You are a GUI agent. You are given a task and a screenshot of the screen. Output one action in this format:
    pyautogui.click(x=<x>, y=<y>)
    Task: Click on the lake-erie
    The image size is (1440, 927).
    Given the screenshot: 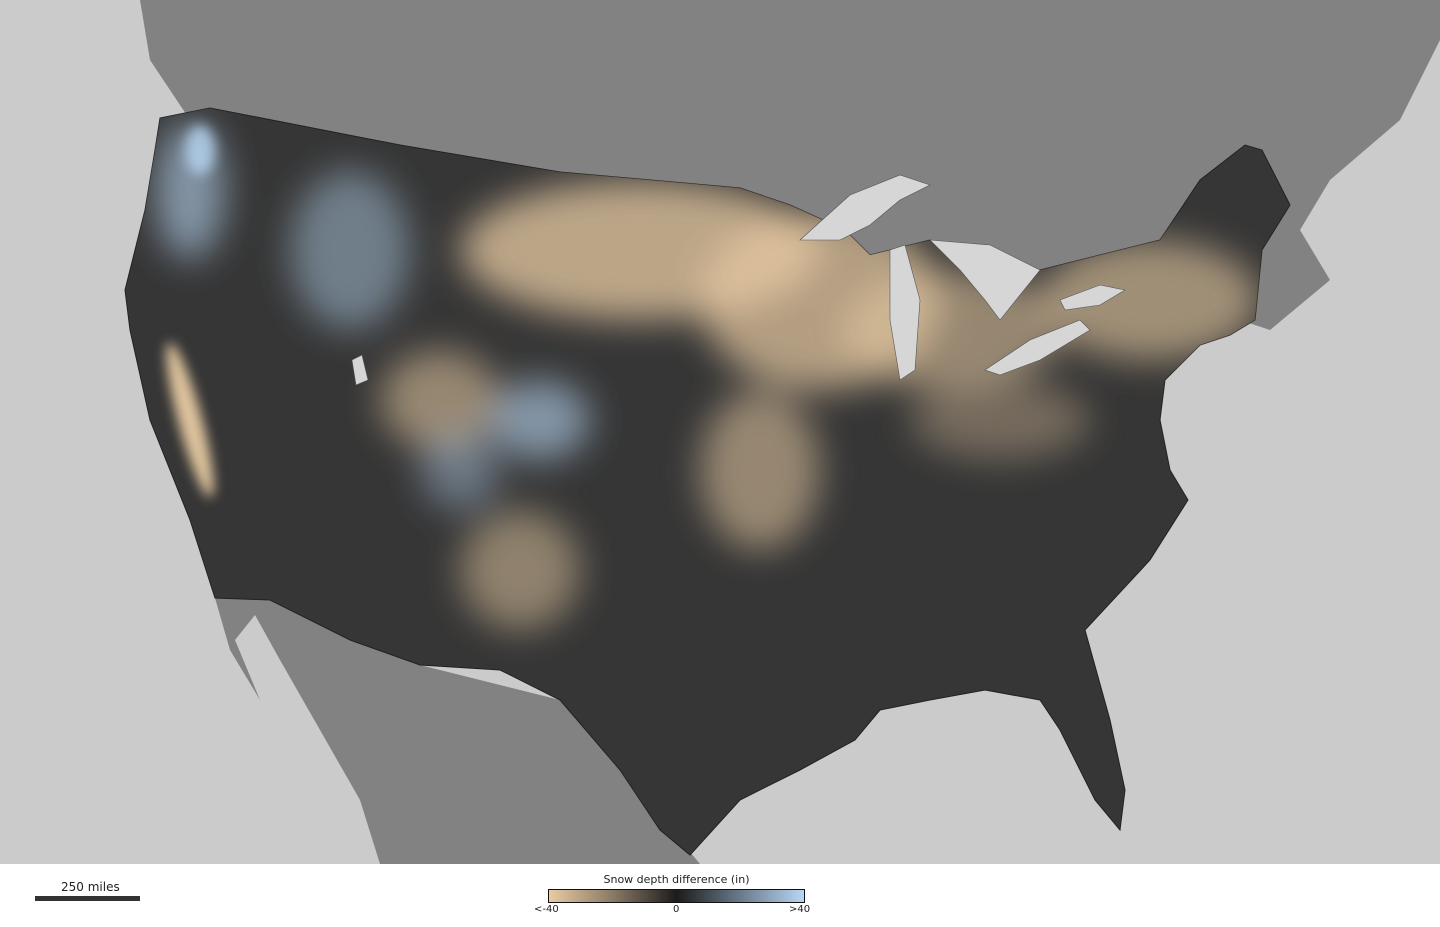 What is the action you would take?
    pyautogui.click(x=1037, y=347)
    